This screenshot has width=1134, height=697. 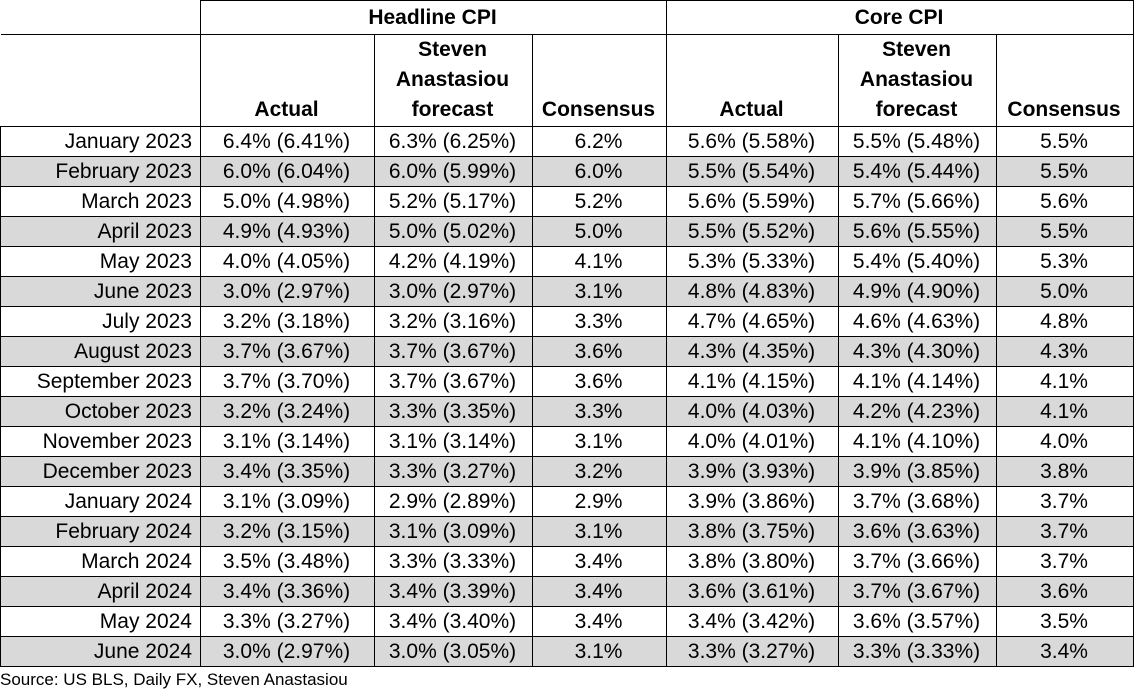 I want to click on headline-actual-cell: 6.0% (6.04%), so click(x=287, y=171).